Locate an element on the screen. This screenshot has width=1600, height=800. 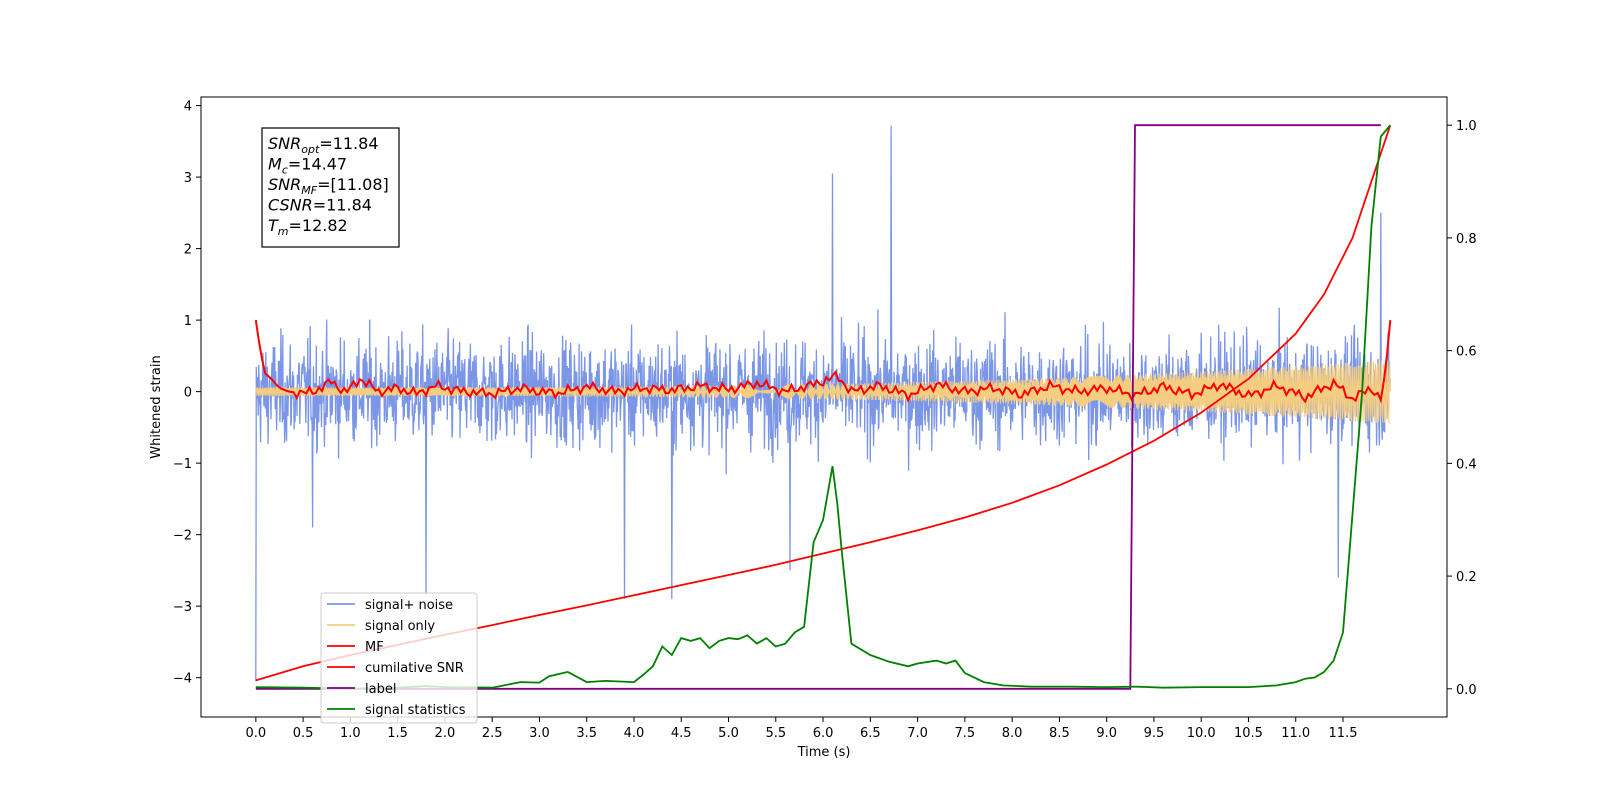
legend-label: signal only is located at coordinates (400, 626).